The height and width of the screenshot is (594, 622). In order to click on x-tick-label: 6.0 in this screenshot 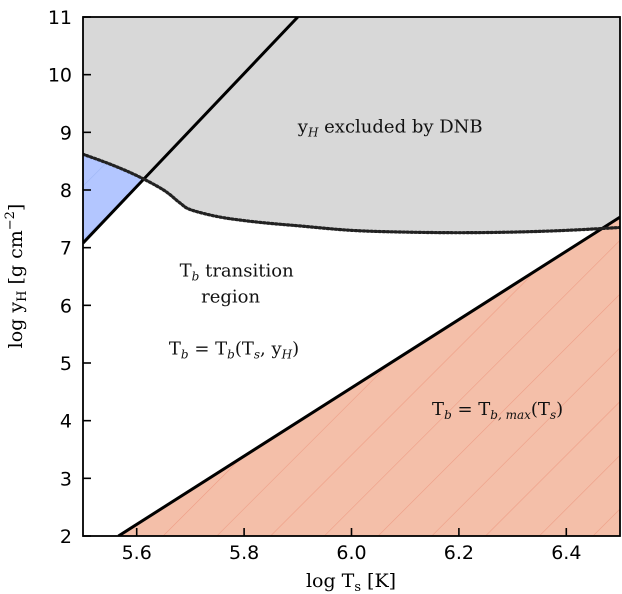, I will do `click(351, 553)`.